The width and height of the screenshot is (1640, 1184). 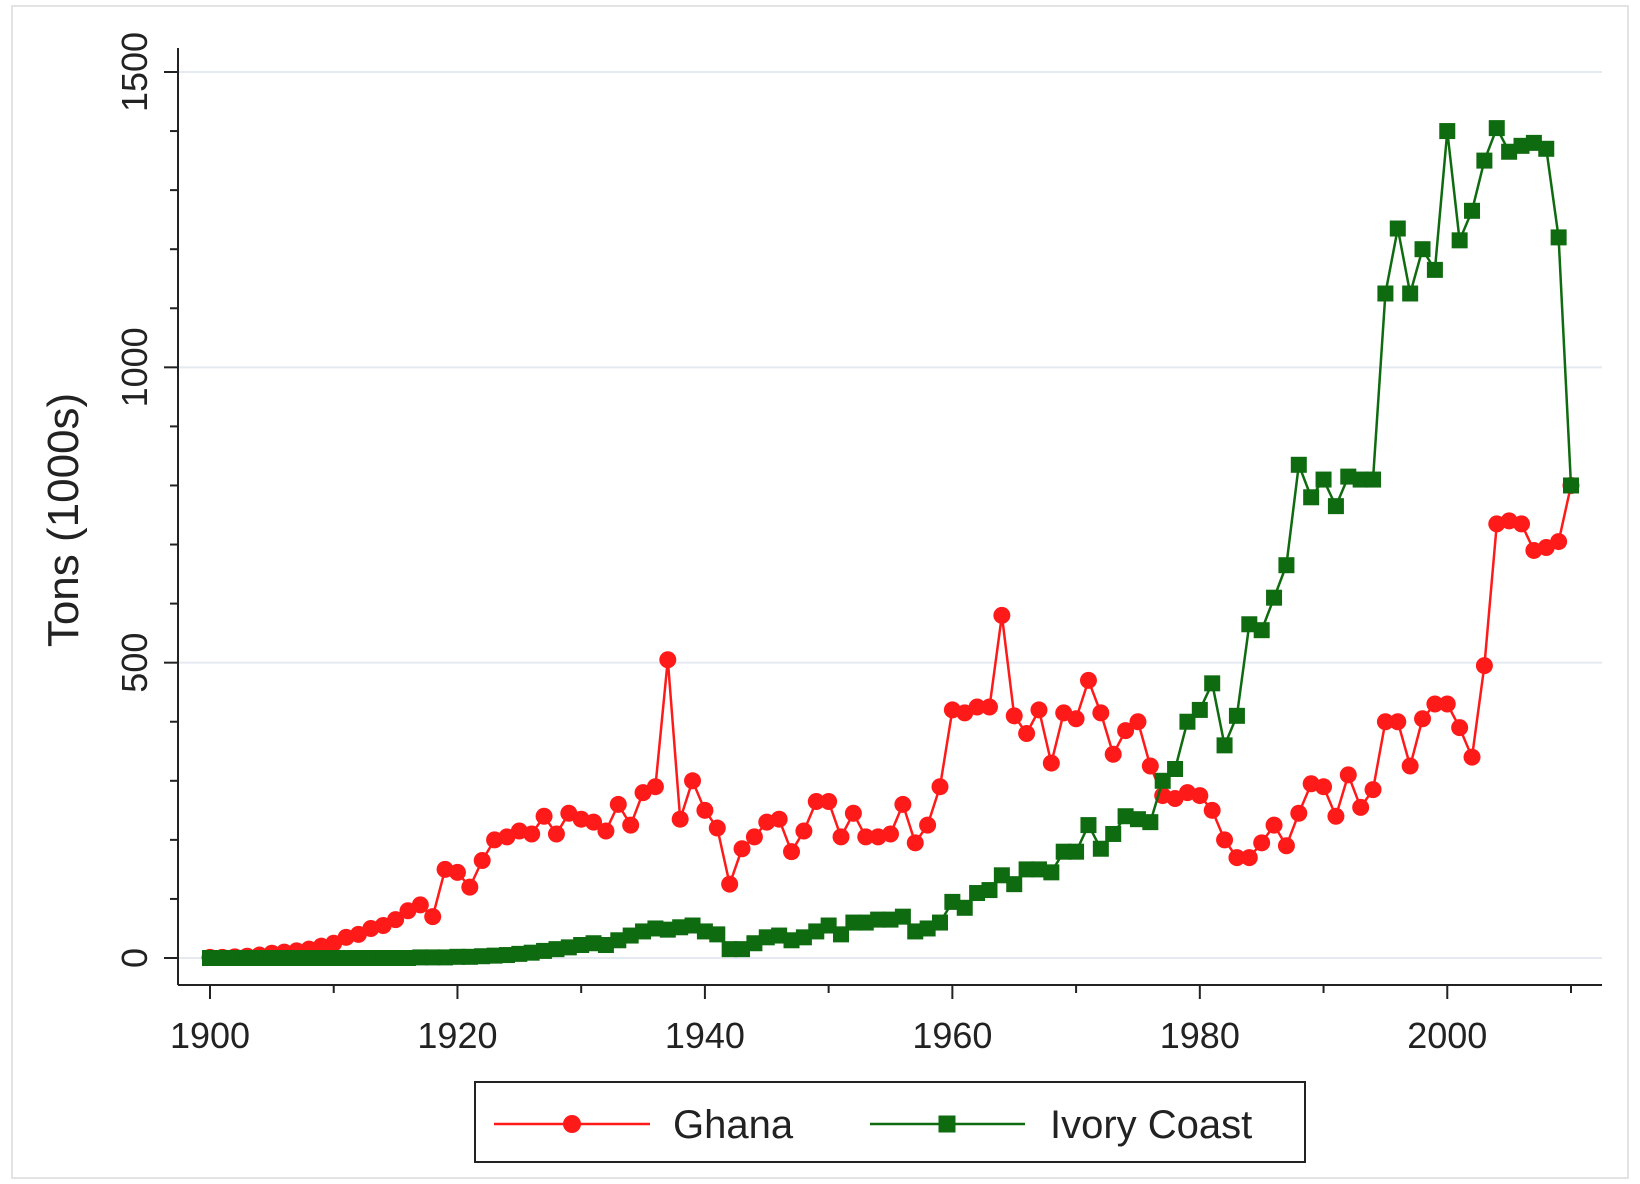 What do you see at coordinates (210, 1035) in the screenshot?
I see `x-tick-label: 1900` at bounding box center [210, 1035].